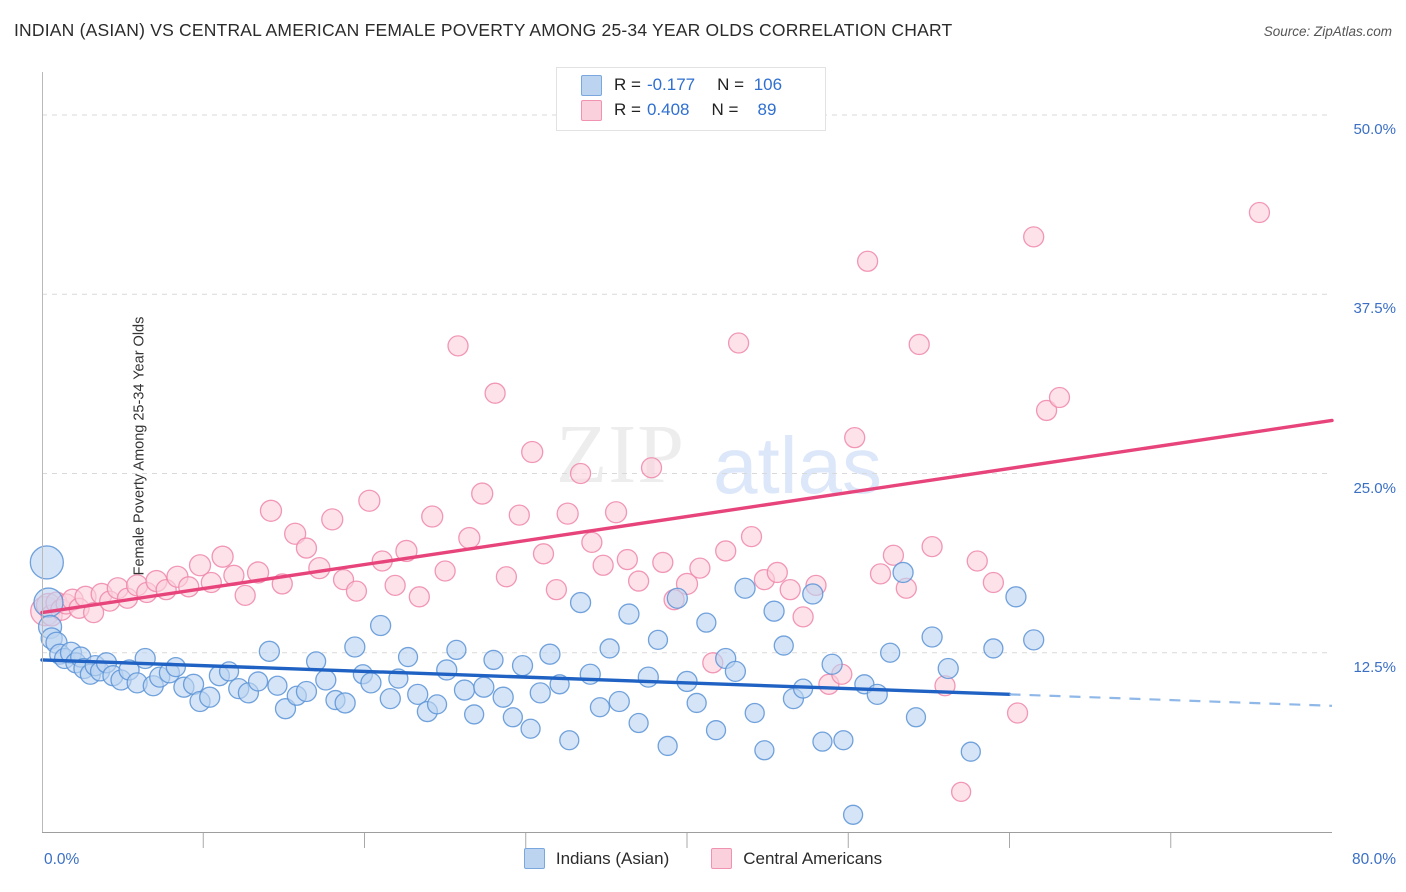  I want to click on r-value-indians: -0.177, so click(671, 84).